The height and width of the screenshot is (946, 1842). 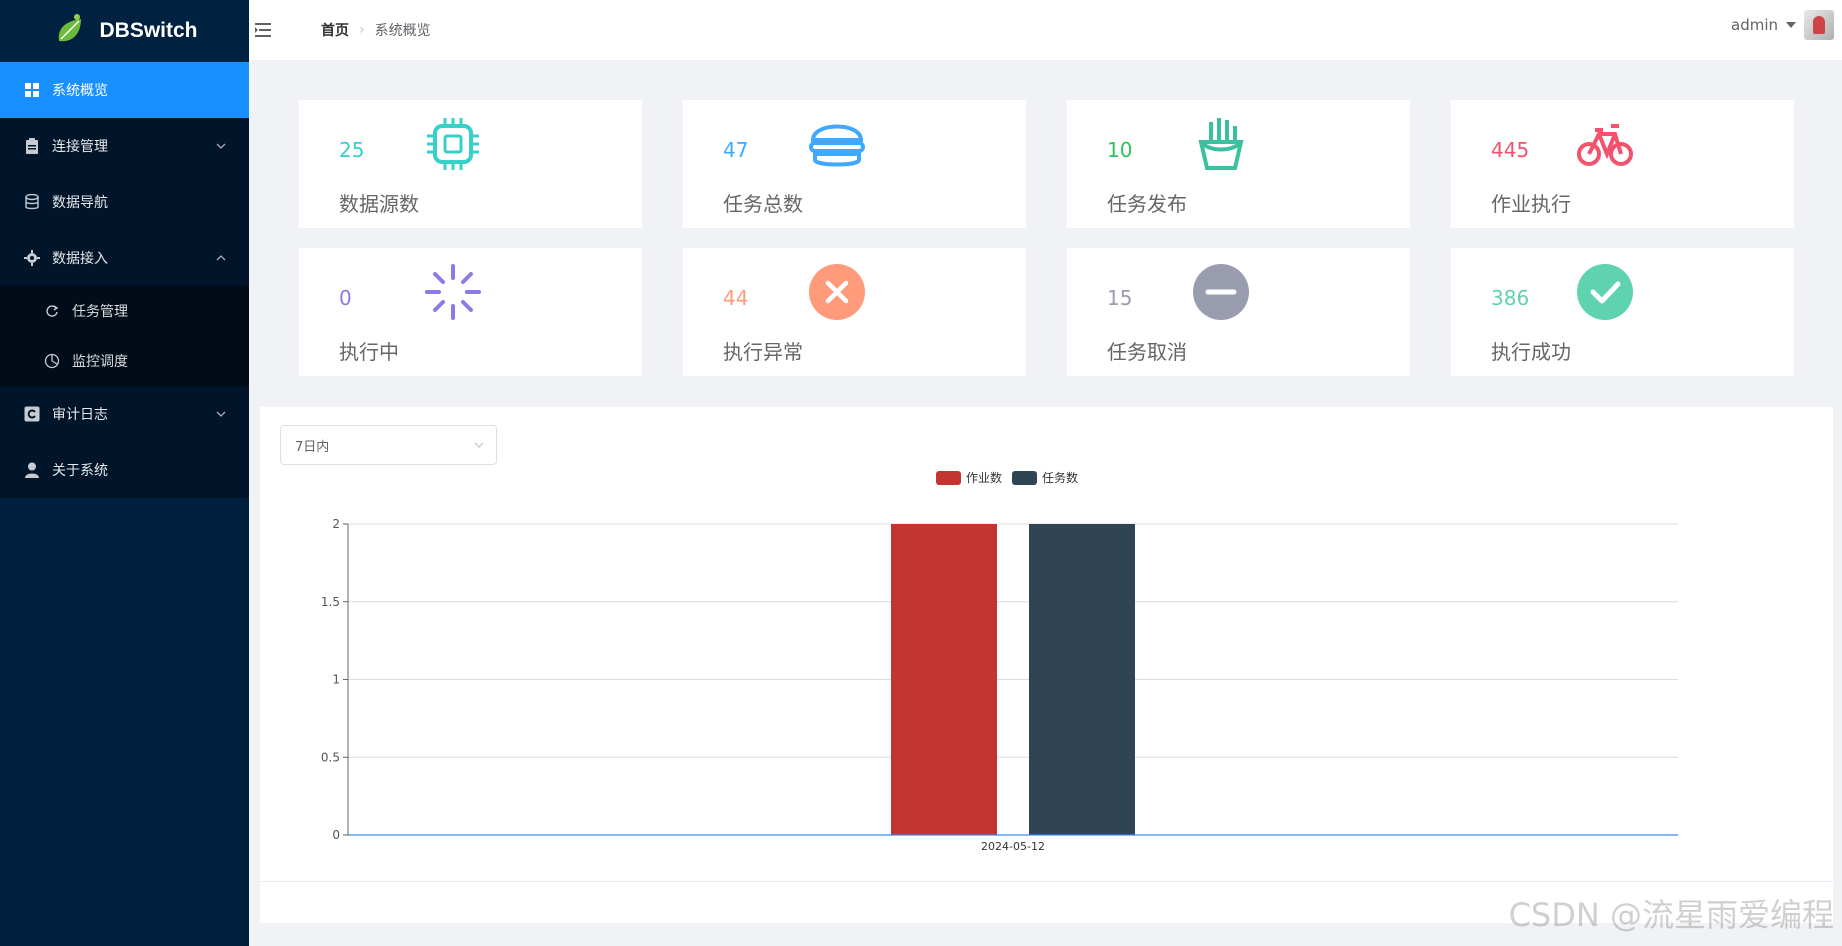 What do you see at coordinates (1045, 30) in the screenshot?
I see `top-header: 首页 › 系统概览 admin` at bounding box center [1045, 30].